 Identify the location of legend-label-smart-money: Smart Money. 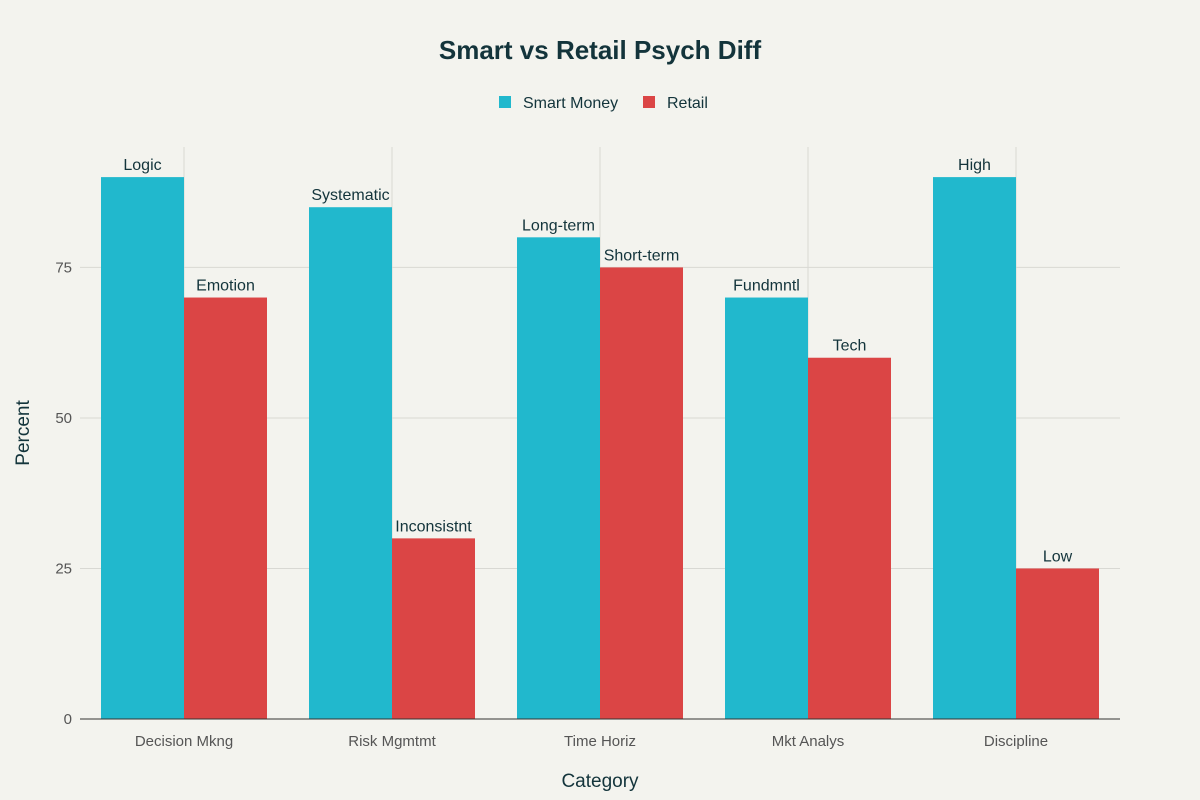
(570, 103).